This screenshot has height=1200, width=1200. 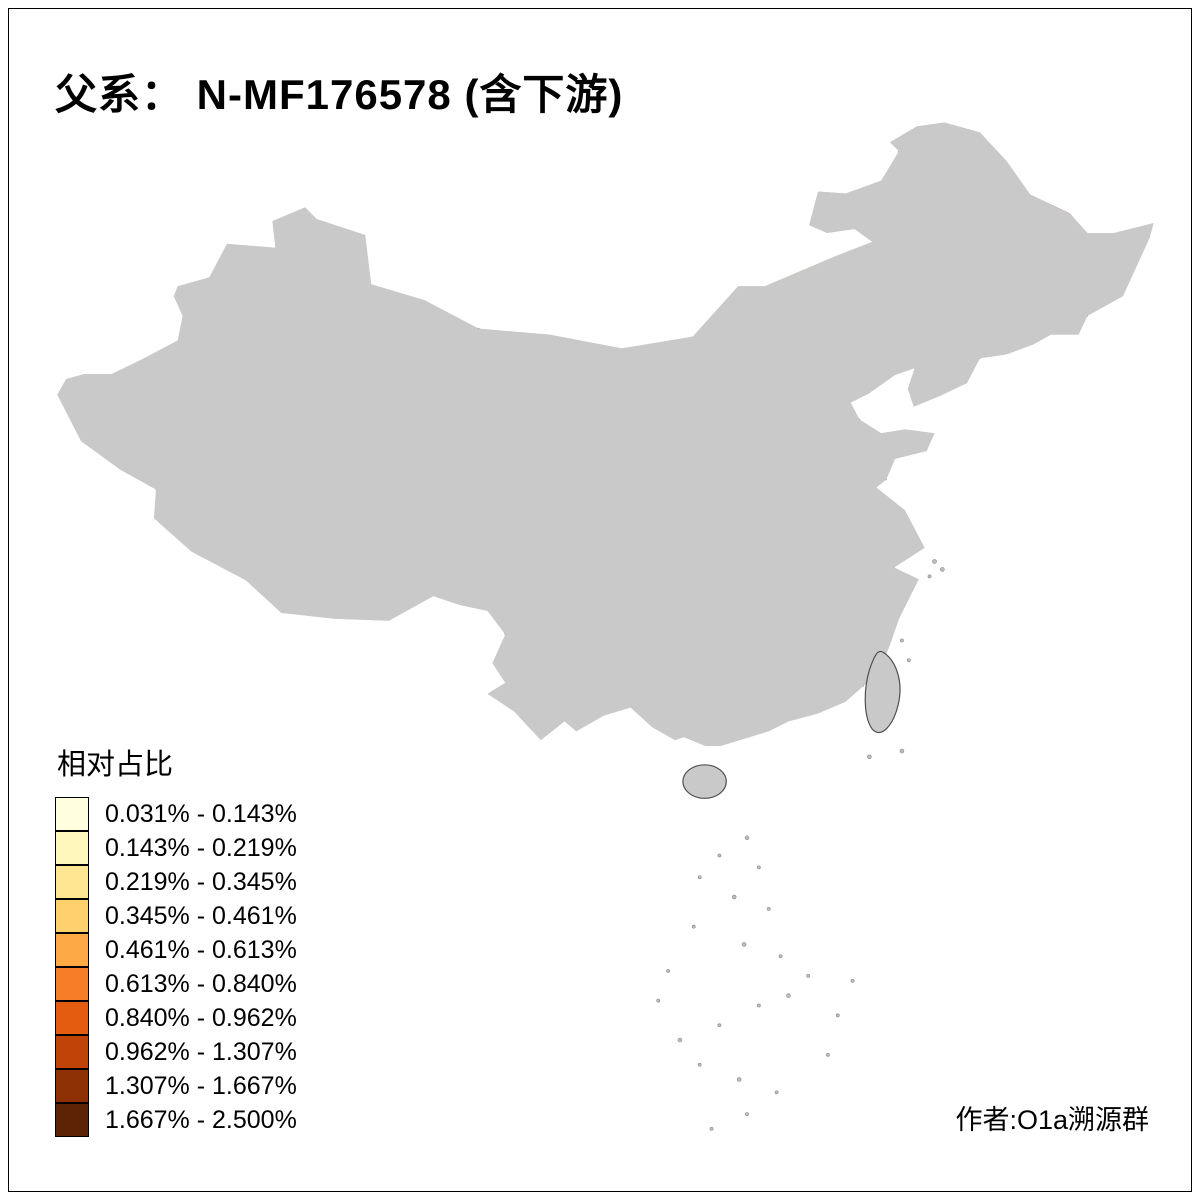 I want to click on map-region, so click(x=897, y=416).